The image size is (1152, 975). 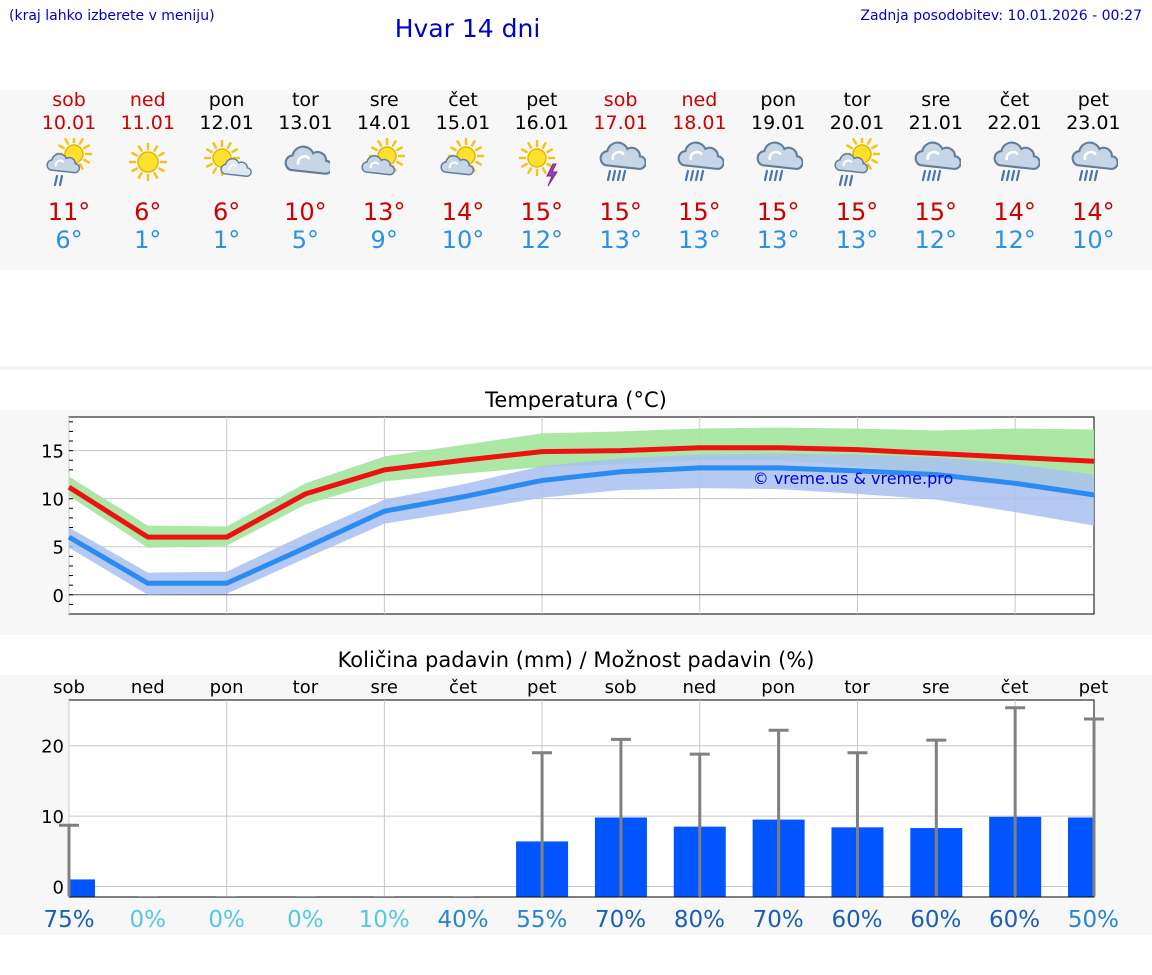 I want to click on day-name: pon, so click(x=226, y=100).